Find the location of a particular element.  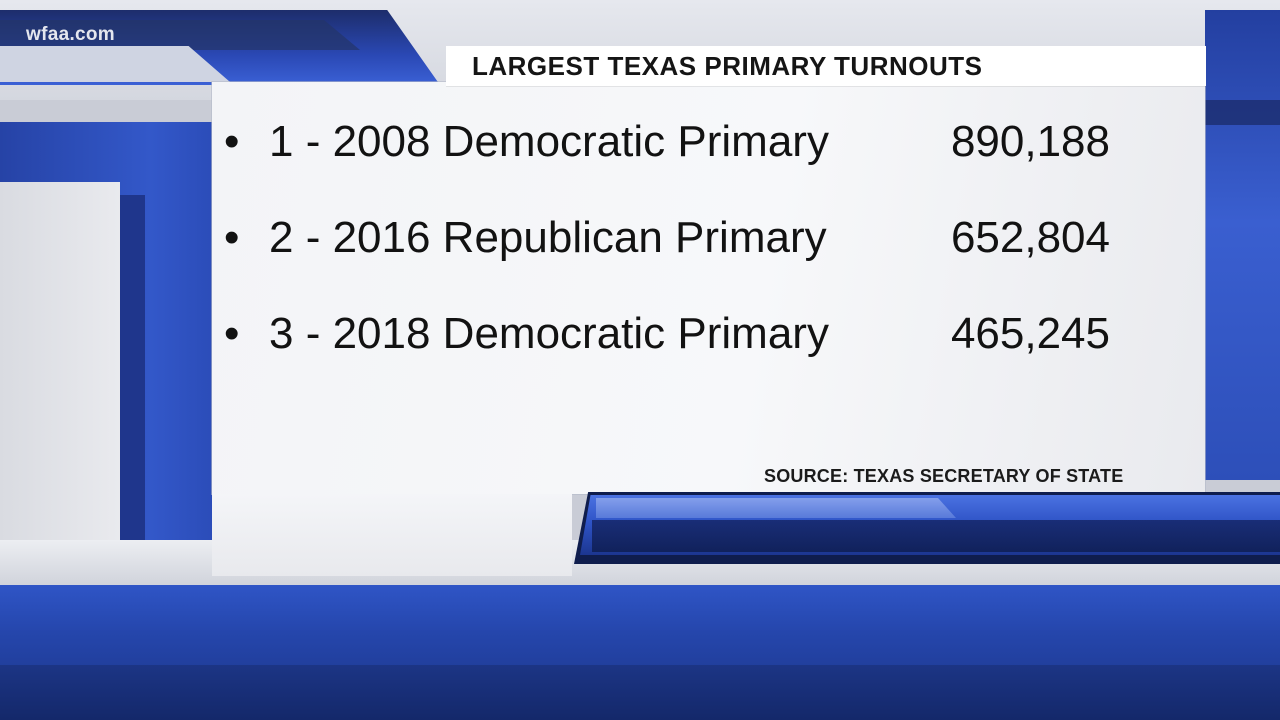

lower-slab-highlight is located at coordinates (776, 508).